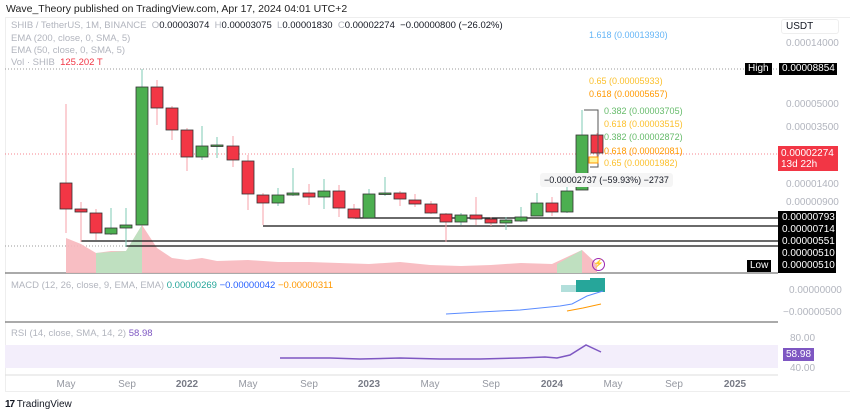  I want to click on low-badge-value: 0.00000510, so click(808, 265).